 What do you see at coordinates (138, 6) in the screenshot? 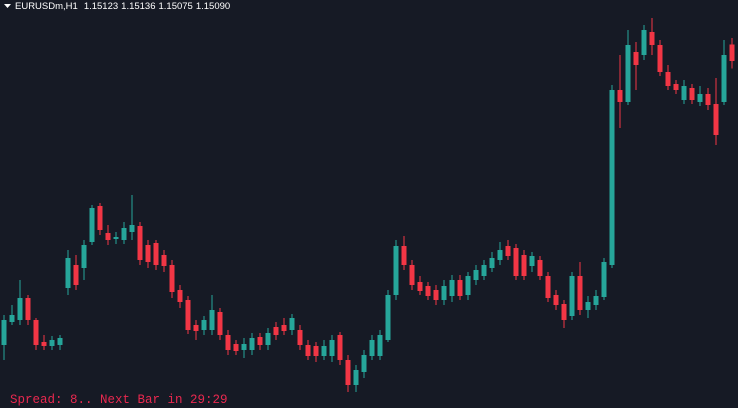
I see `header-value: 1.15136` at bounding box center [138, 6].